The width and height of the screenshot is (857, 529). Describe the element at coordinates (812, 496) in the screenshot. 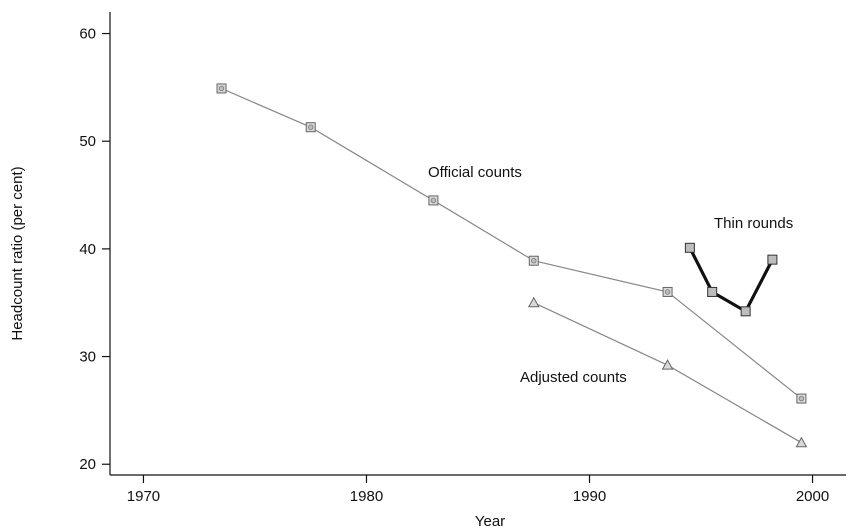

I see `x-tick-label-2000: 2000` at that location.